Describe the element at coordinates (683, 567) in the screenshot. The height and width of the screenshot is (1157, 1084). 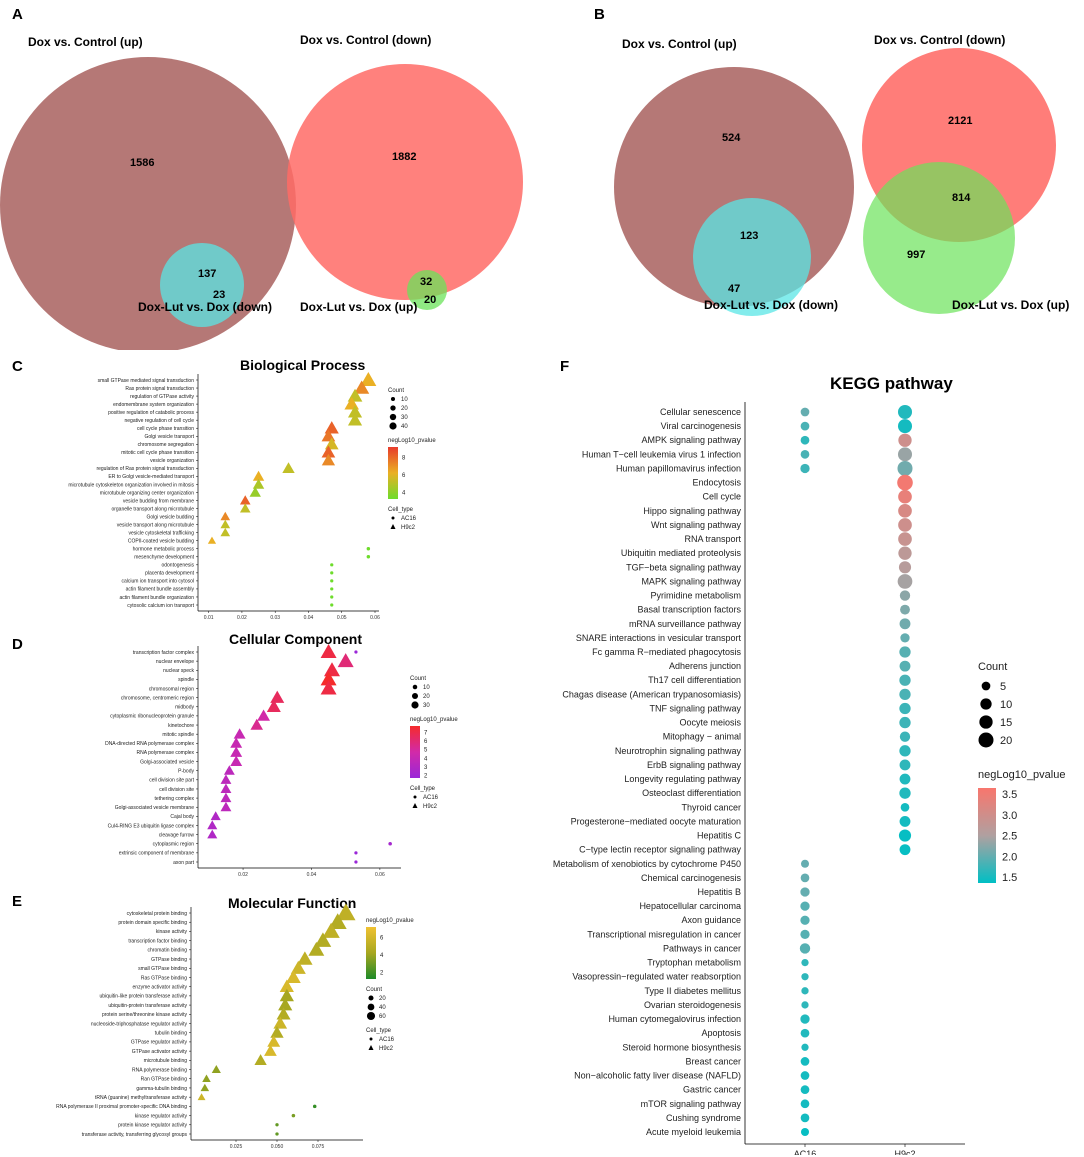
I see `kegg-term-label: TGF−beta signaling pathway` at that location.